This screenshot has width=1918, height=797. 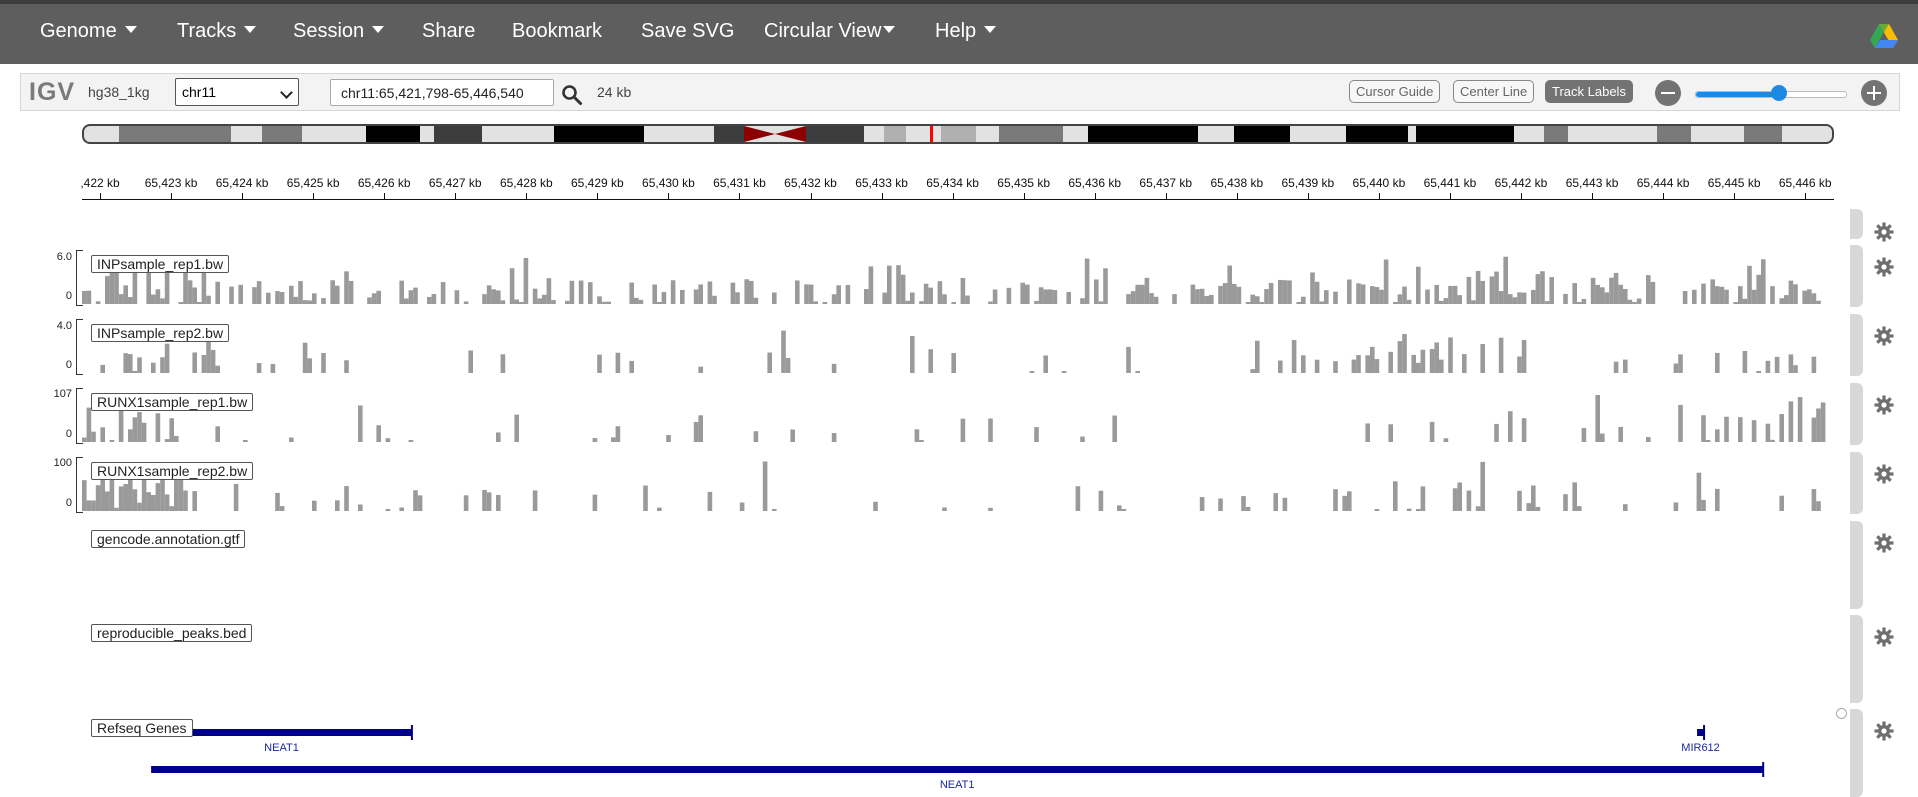 What do you see at coordinates (160, 264) in the screenshot?
I see `track-label: INPsample_rep1.bw` at bounding box center [160, 264].